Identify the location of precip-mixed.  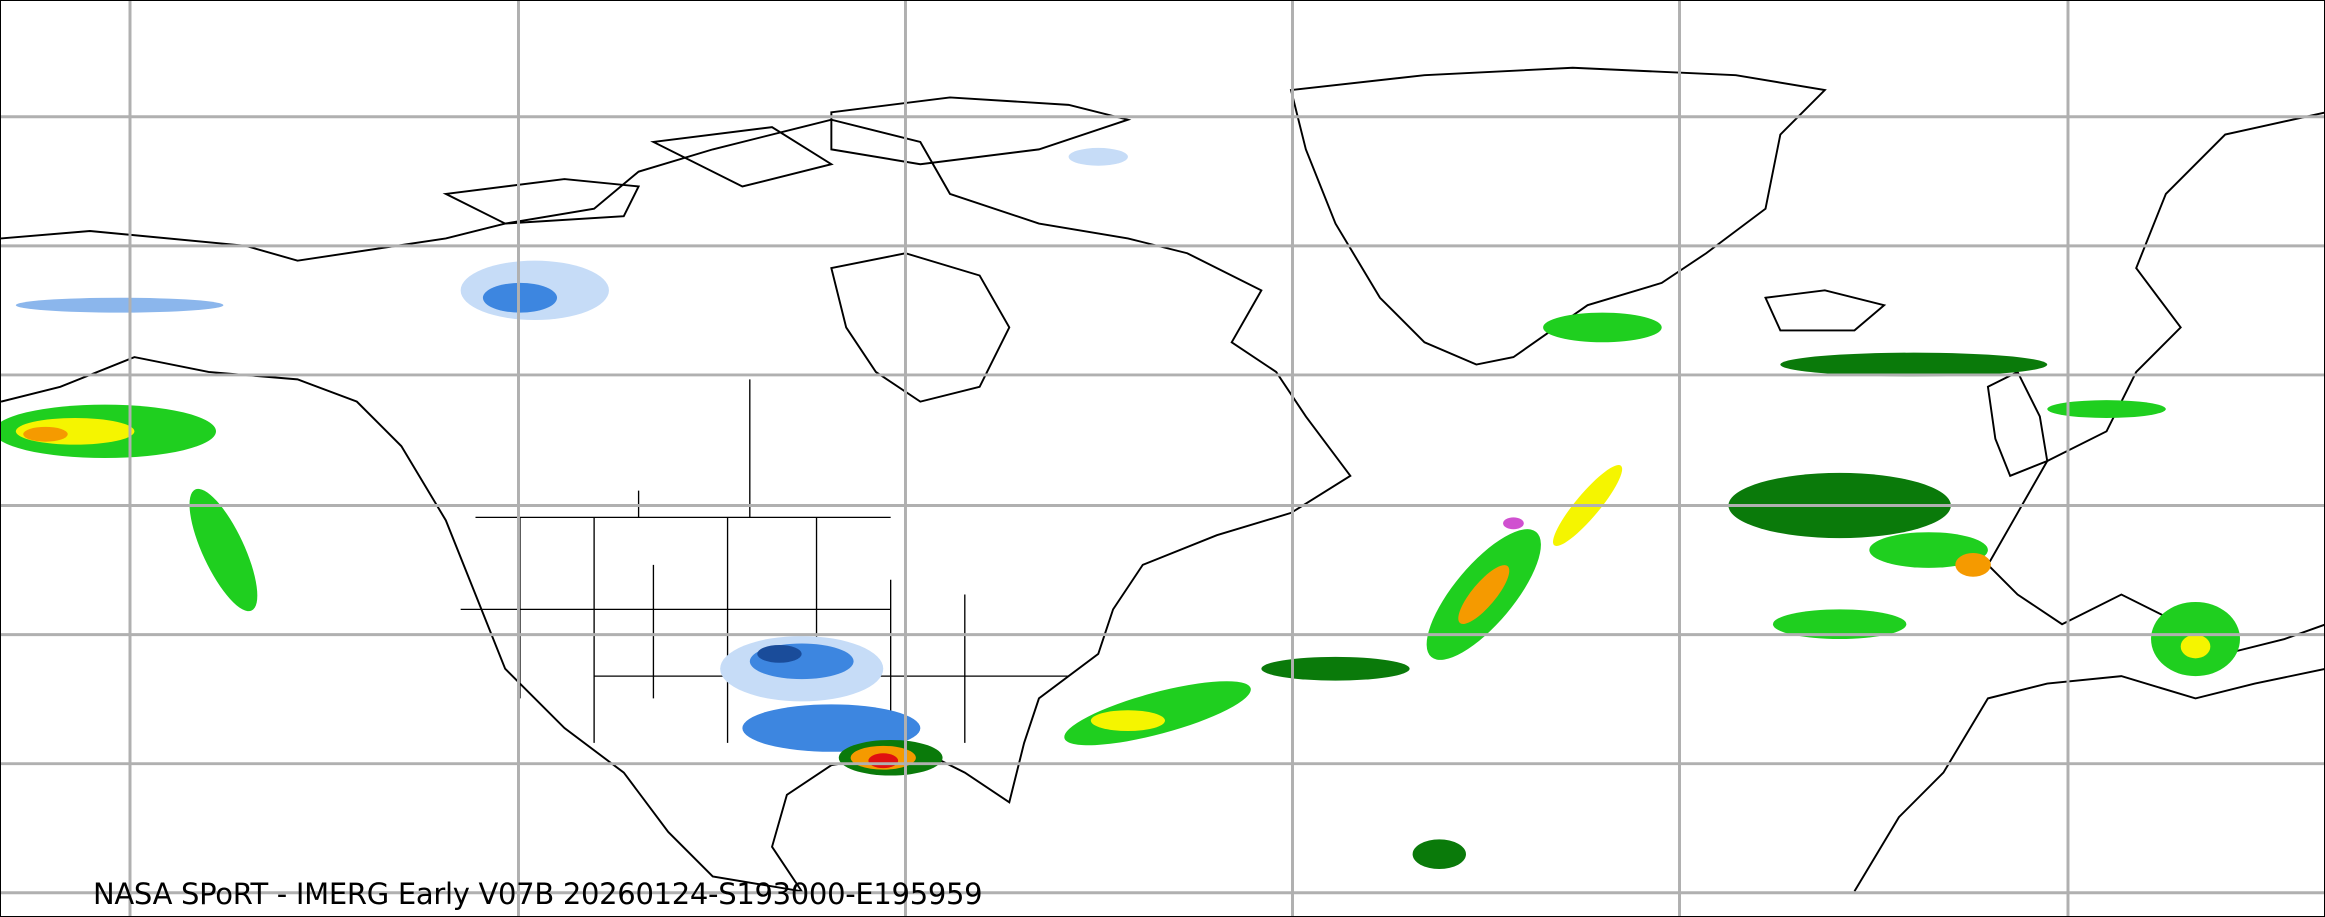
(1513, 523).